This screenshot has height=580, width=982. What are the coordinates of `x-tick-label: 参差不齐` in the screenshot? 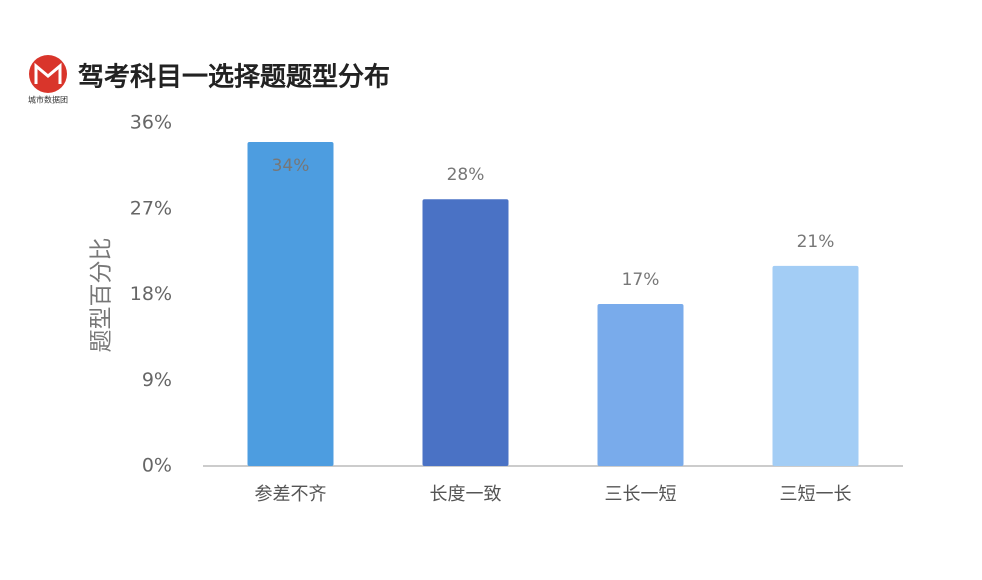 It's located at (291, 494).